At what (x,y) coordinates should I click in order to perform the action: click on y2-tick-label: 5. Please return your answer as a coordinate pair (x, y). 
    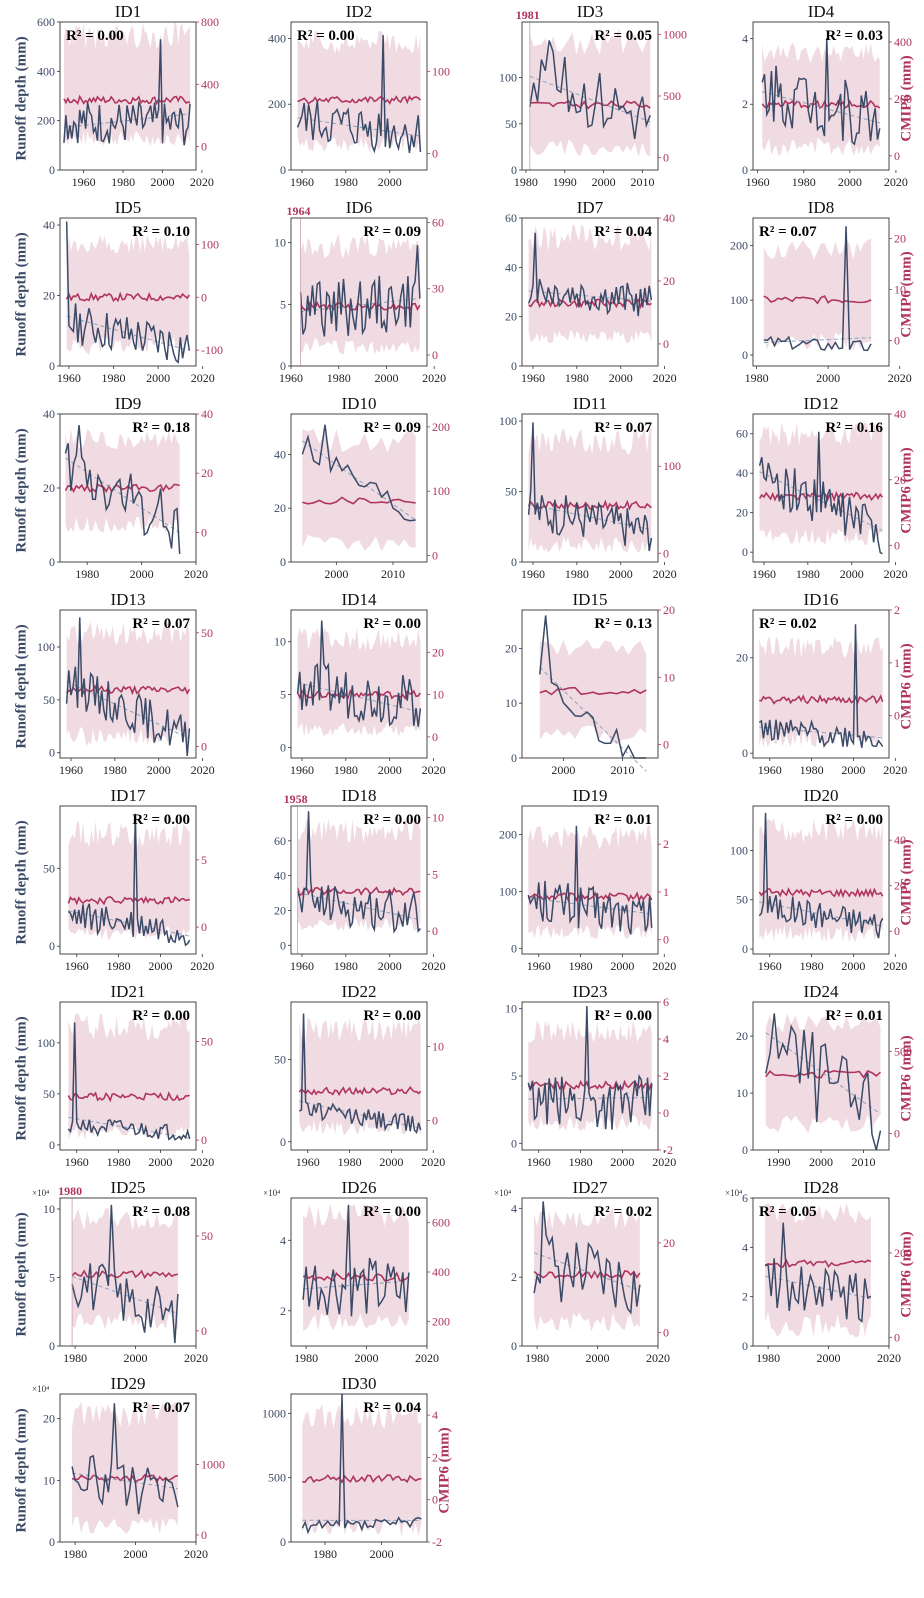
    Looking at the image, I should click on (204, 860).